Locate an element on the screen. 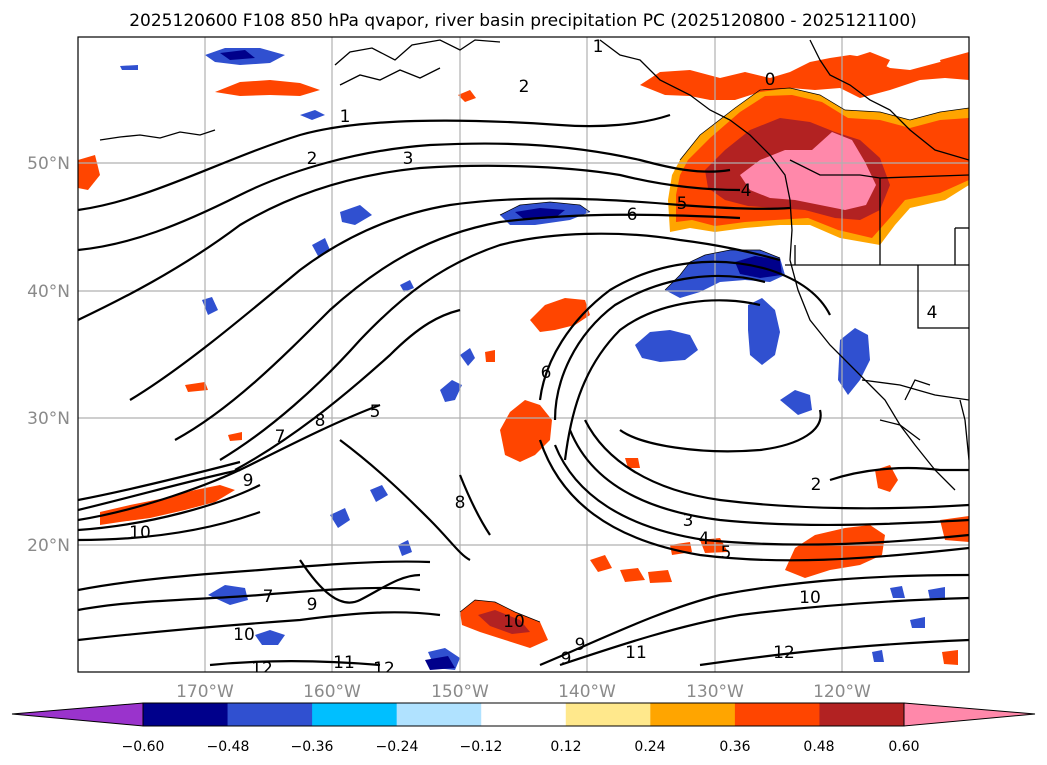  lon-tick-label: 130°W is located at coordinates (715, 692).